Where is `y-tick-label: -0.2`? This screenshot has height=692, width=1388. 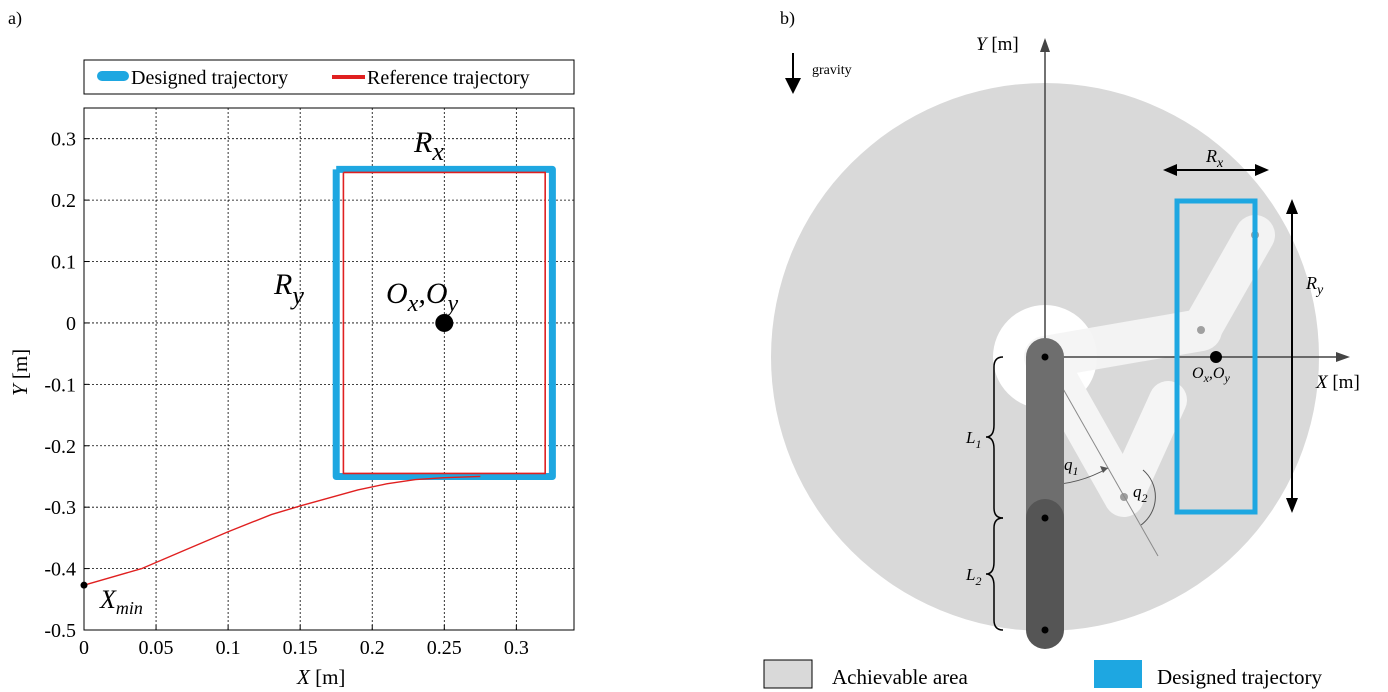 y-tick-label: -0.2 is located at coordinates (60, 447).